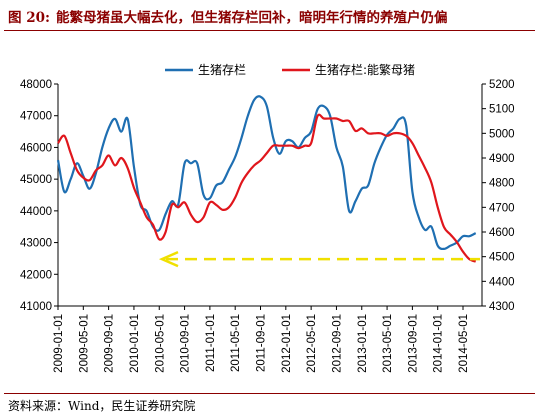  I want to click on x-tick-label: 2011-01-01, so click(211, 343).